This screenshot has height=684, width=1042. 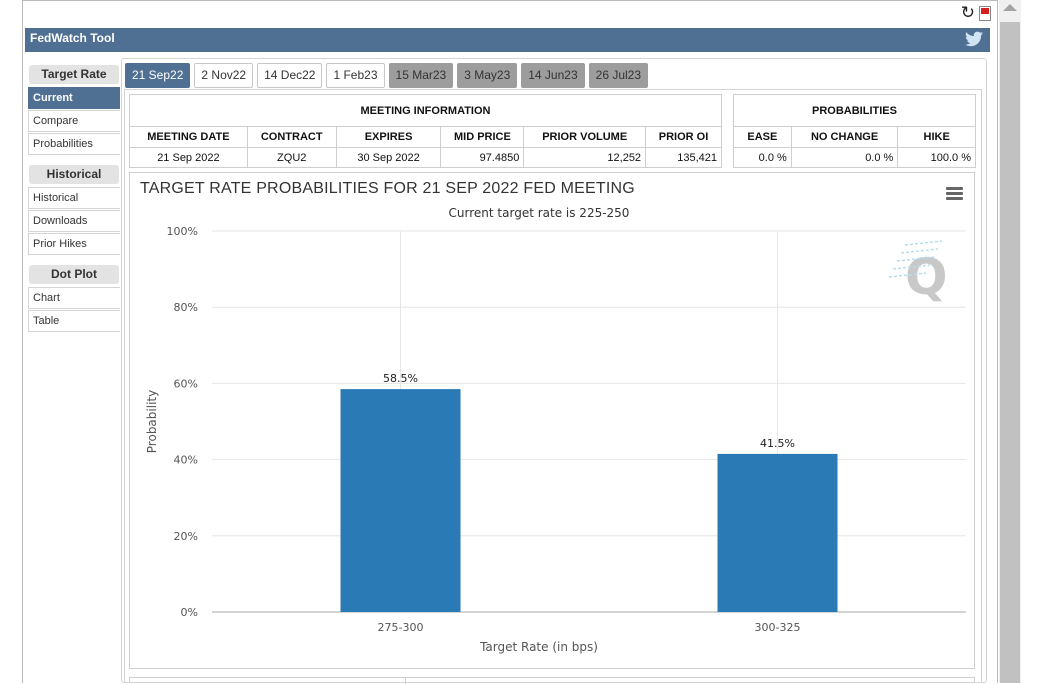 I want to click on col-ease: EASE, so click(x=762, y=137).